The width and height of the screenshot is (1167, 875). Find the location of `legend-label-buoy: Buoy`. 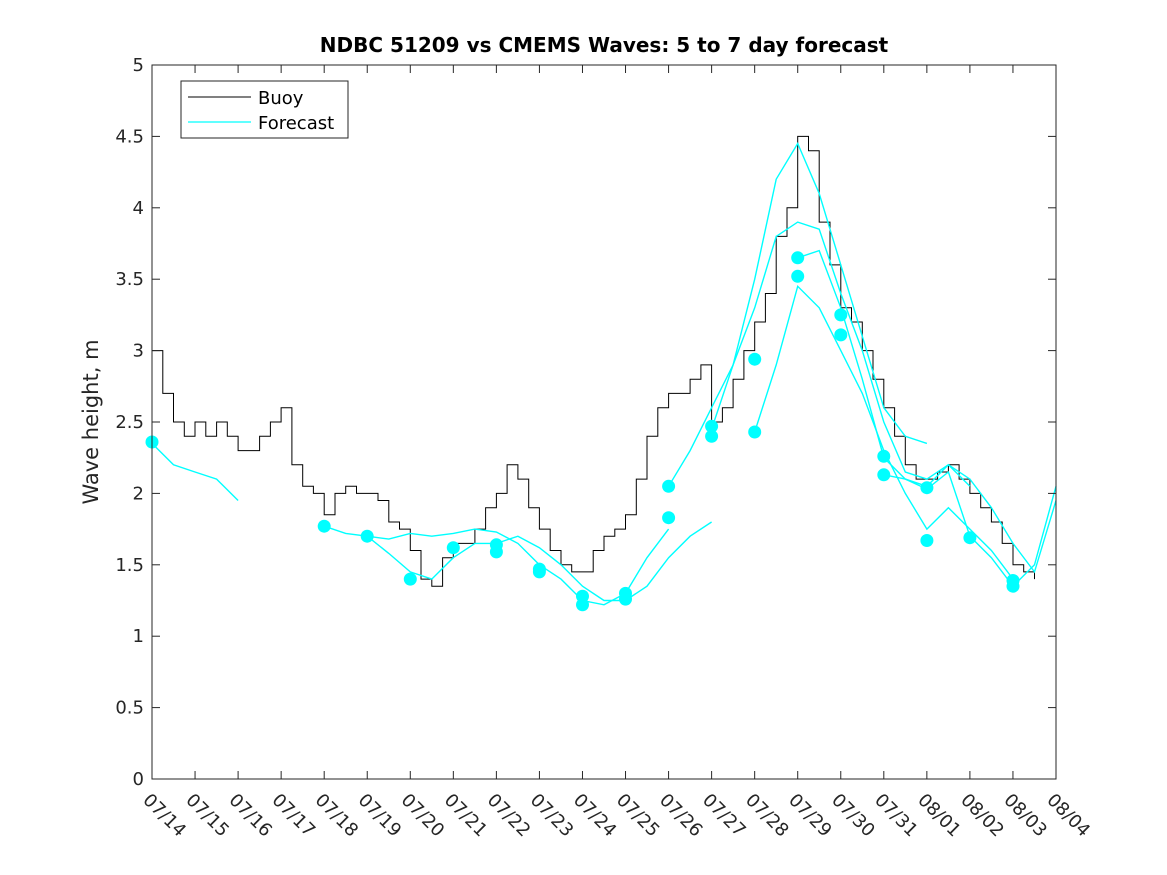

legend-label-buoy: Buoy is located at coordinates (281, 98).